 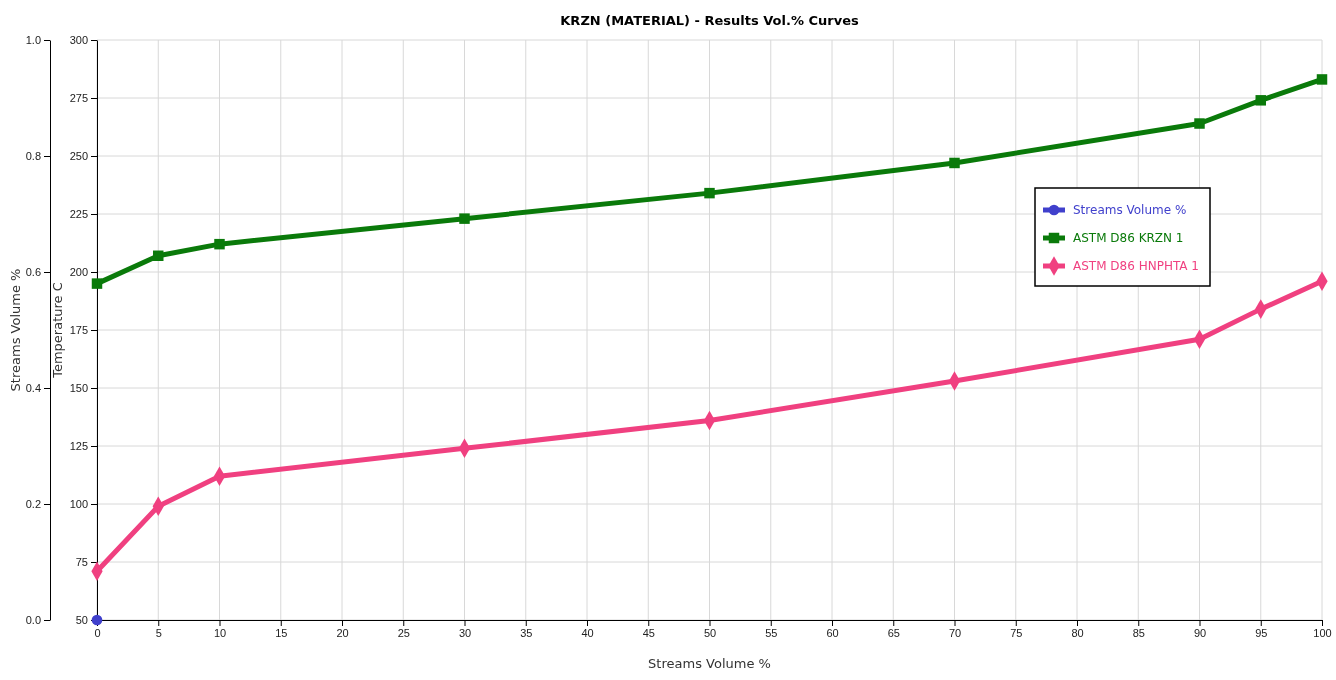 What do you see at coordinates (955, 632) in the screenshot?
I see `x-tick-label: 70` at bounding box center [955, 632].